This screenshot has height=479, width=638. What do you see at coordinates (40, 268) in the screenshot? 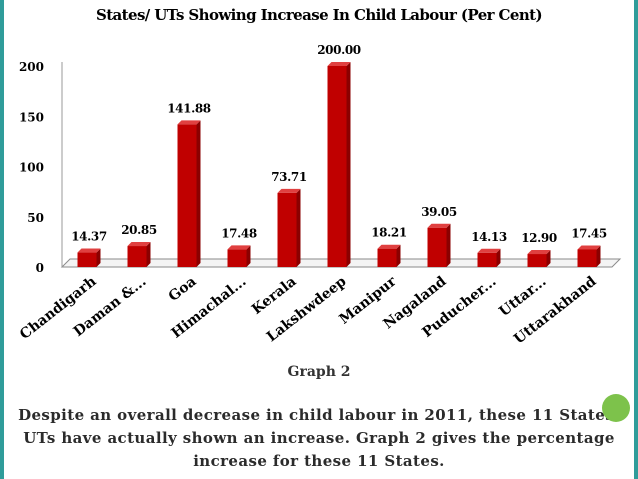
I see `y-tick-label: 0` at bounding box center [40, 268].